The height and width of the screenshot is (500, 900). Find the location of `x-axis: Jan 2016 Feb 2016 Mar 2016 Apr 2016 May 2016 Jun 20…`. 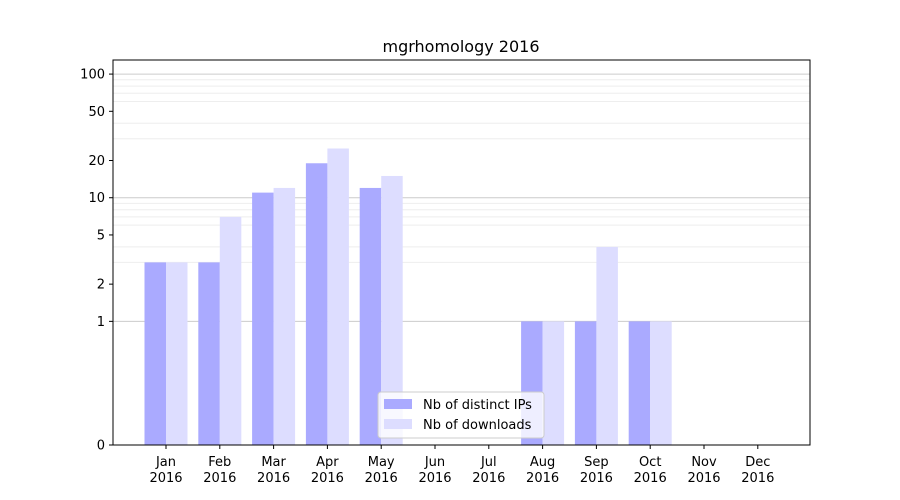

x-axis: Jan 2016 Feb 2016 Mar 2016 Apr 2016 May 2016 Jun 20… is located at coordinates (461, 465).